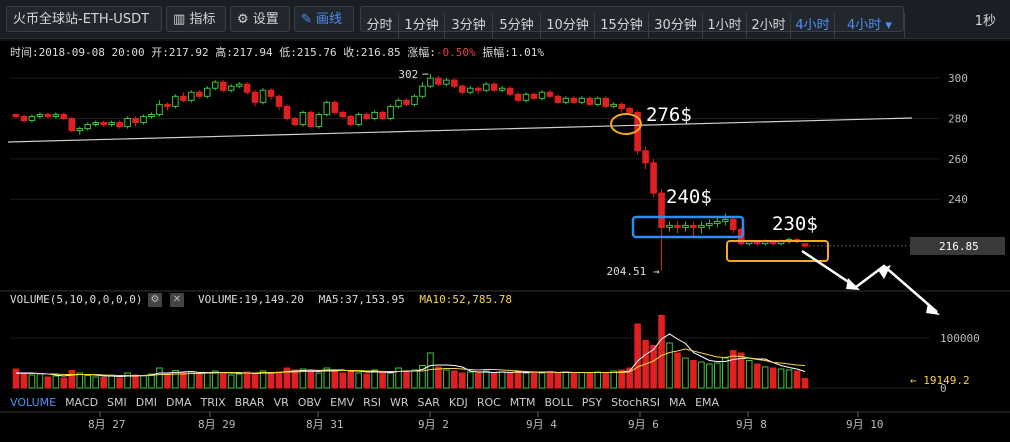 Image resolution: width=1010 pixels, height=442 pixels. Describe the element at coordinates (469, 26) in the screenshot. I see `timeframe-2: 3分钟` at that location.